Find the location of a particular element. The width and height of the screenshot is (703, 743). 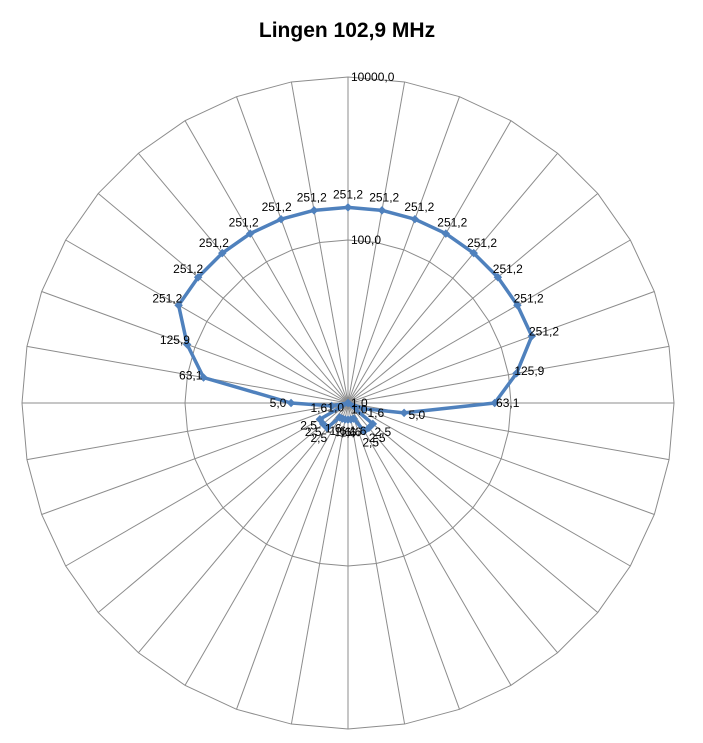

radial-tick-labels: 1,0 100,0 10000,0 is located at coordinates (373, 240).